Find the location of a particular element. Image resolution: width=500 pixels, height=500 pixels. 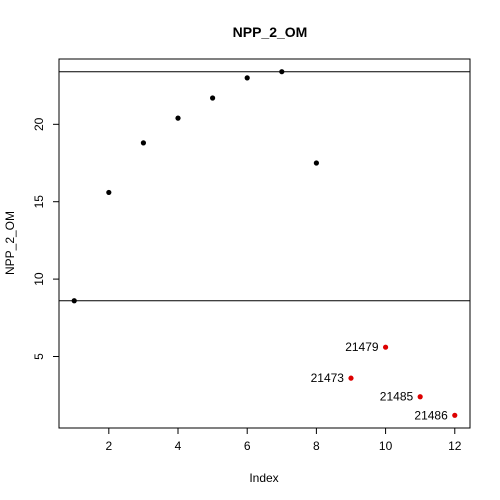

y-axis-label: NPP_2_OM is located at coordinates (10, 243).